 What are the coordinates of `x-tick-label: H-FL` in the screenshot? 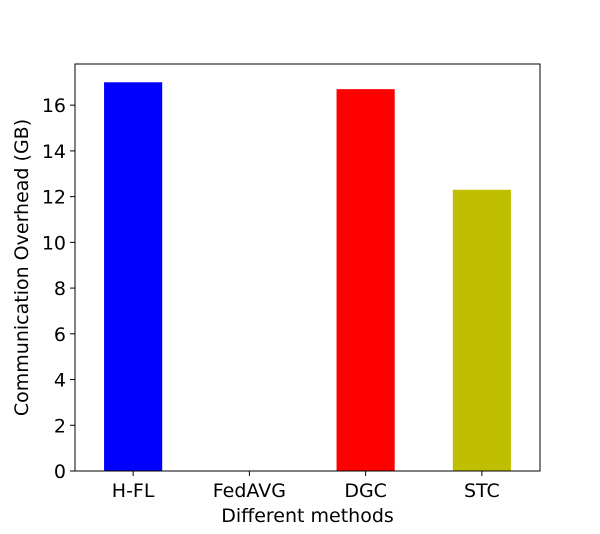 It's located at (133, 491).